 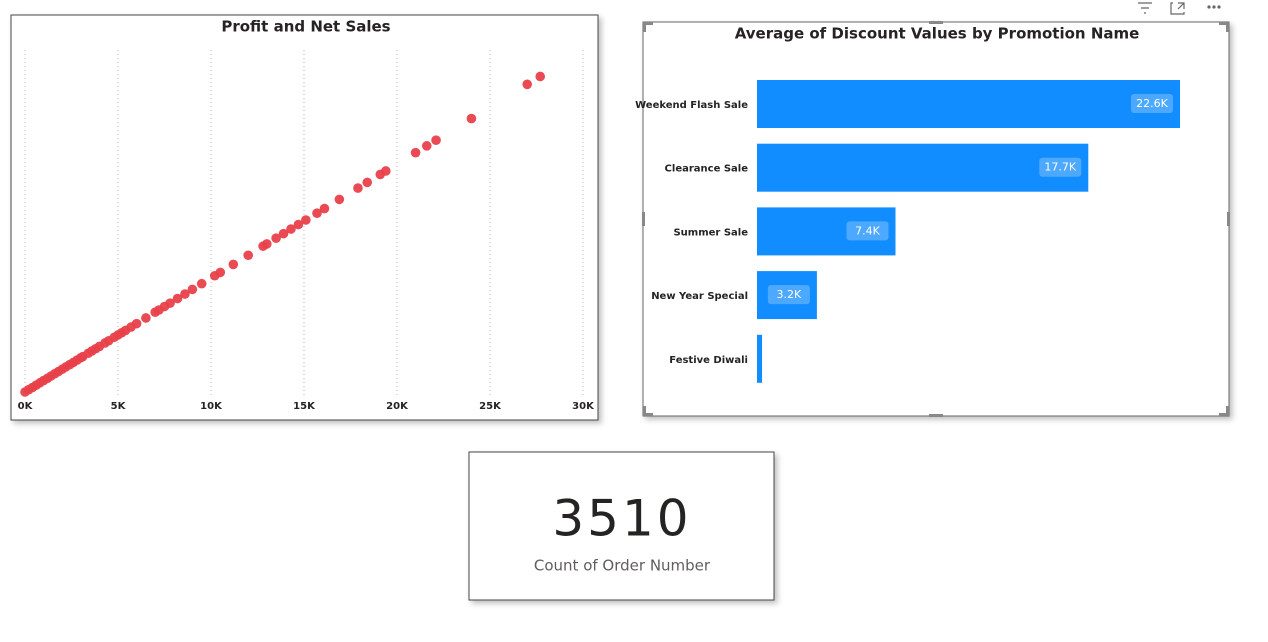 I want to click on visual-header-icons, so click(x=1179, y=8).